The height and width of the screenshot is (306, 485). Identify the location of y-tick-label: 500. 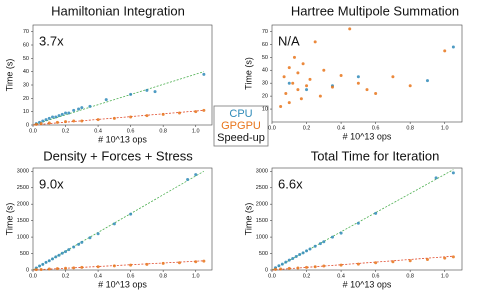
(24, 254).